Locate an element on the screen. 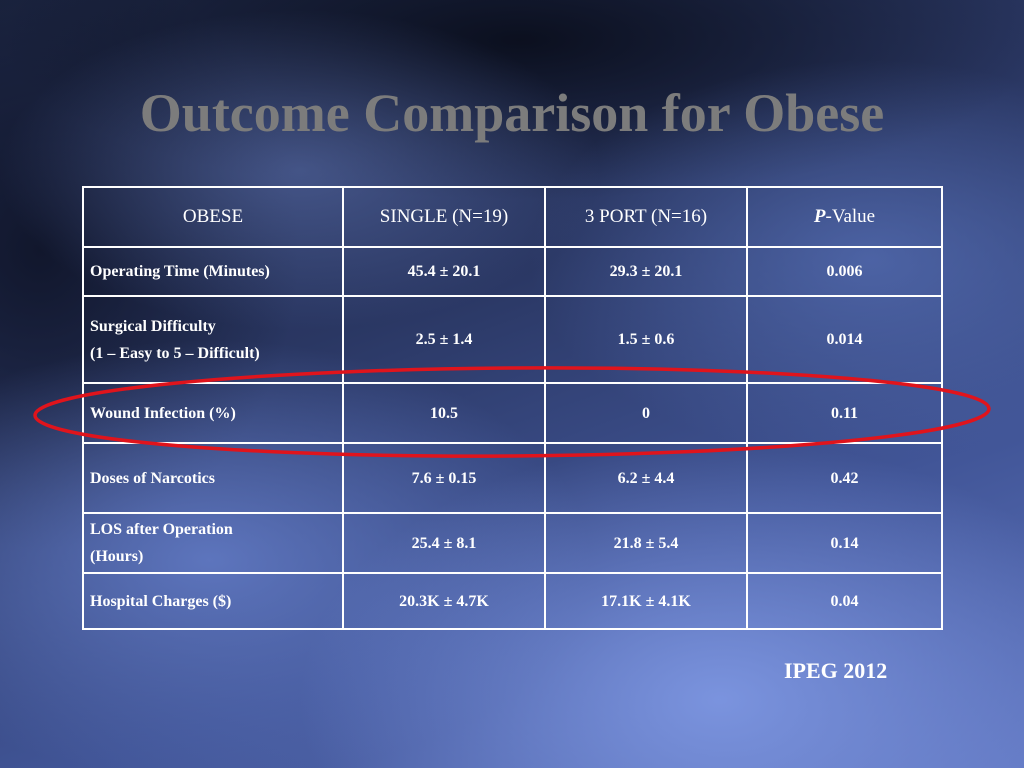  header-3-port: 3 PORT (N=16) is located at coordinates (646, 217).